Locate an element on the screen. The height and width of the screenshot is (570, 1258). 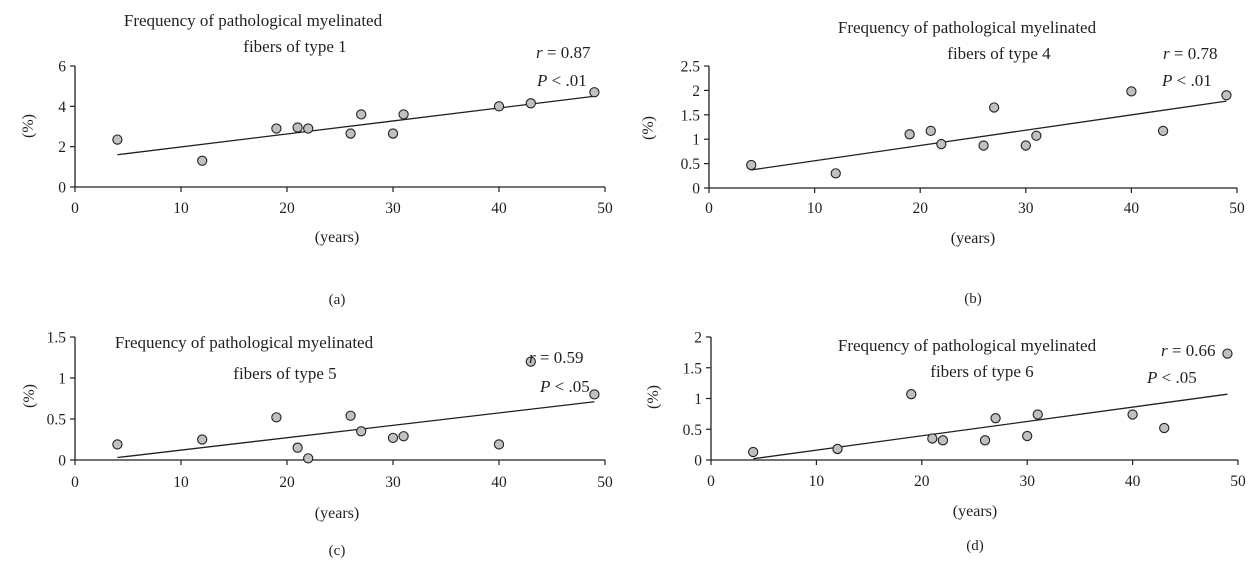
chart-title-line: fibers of type 4 is located at coordinates (999, 53).